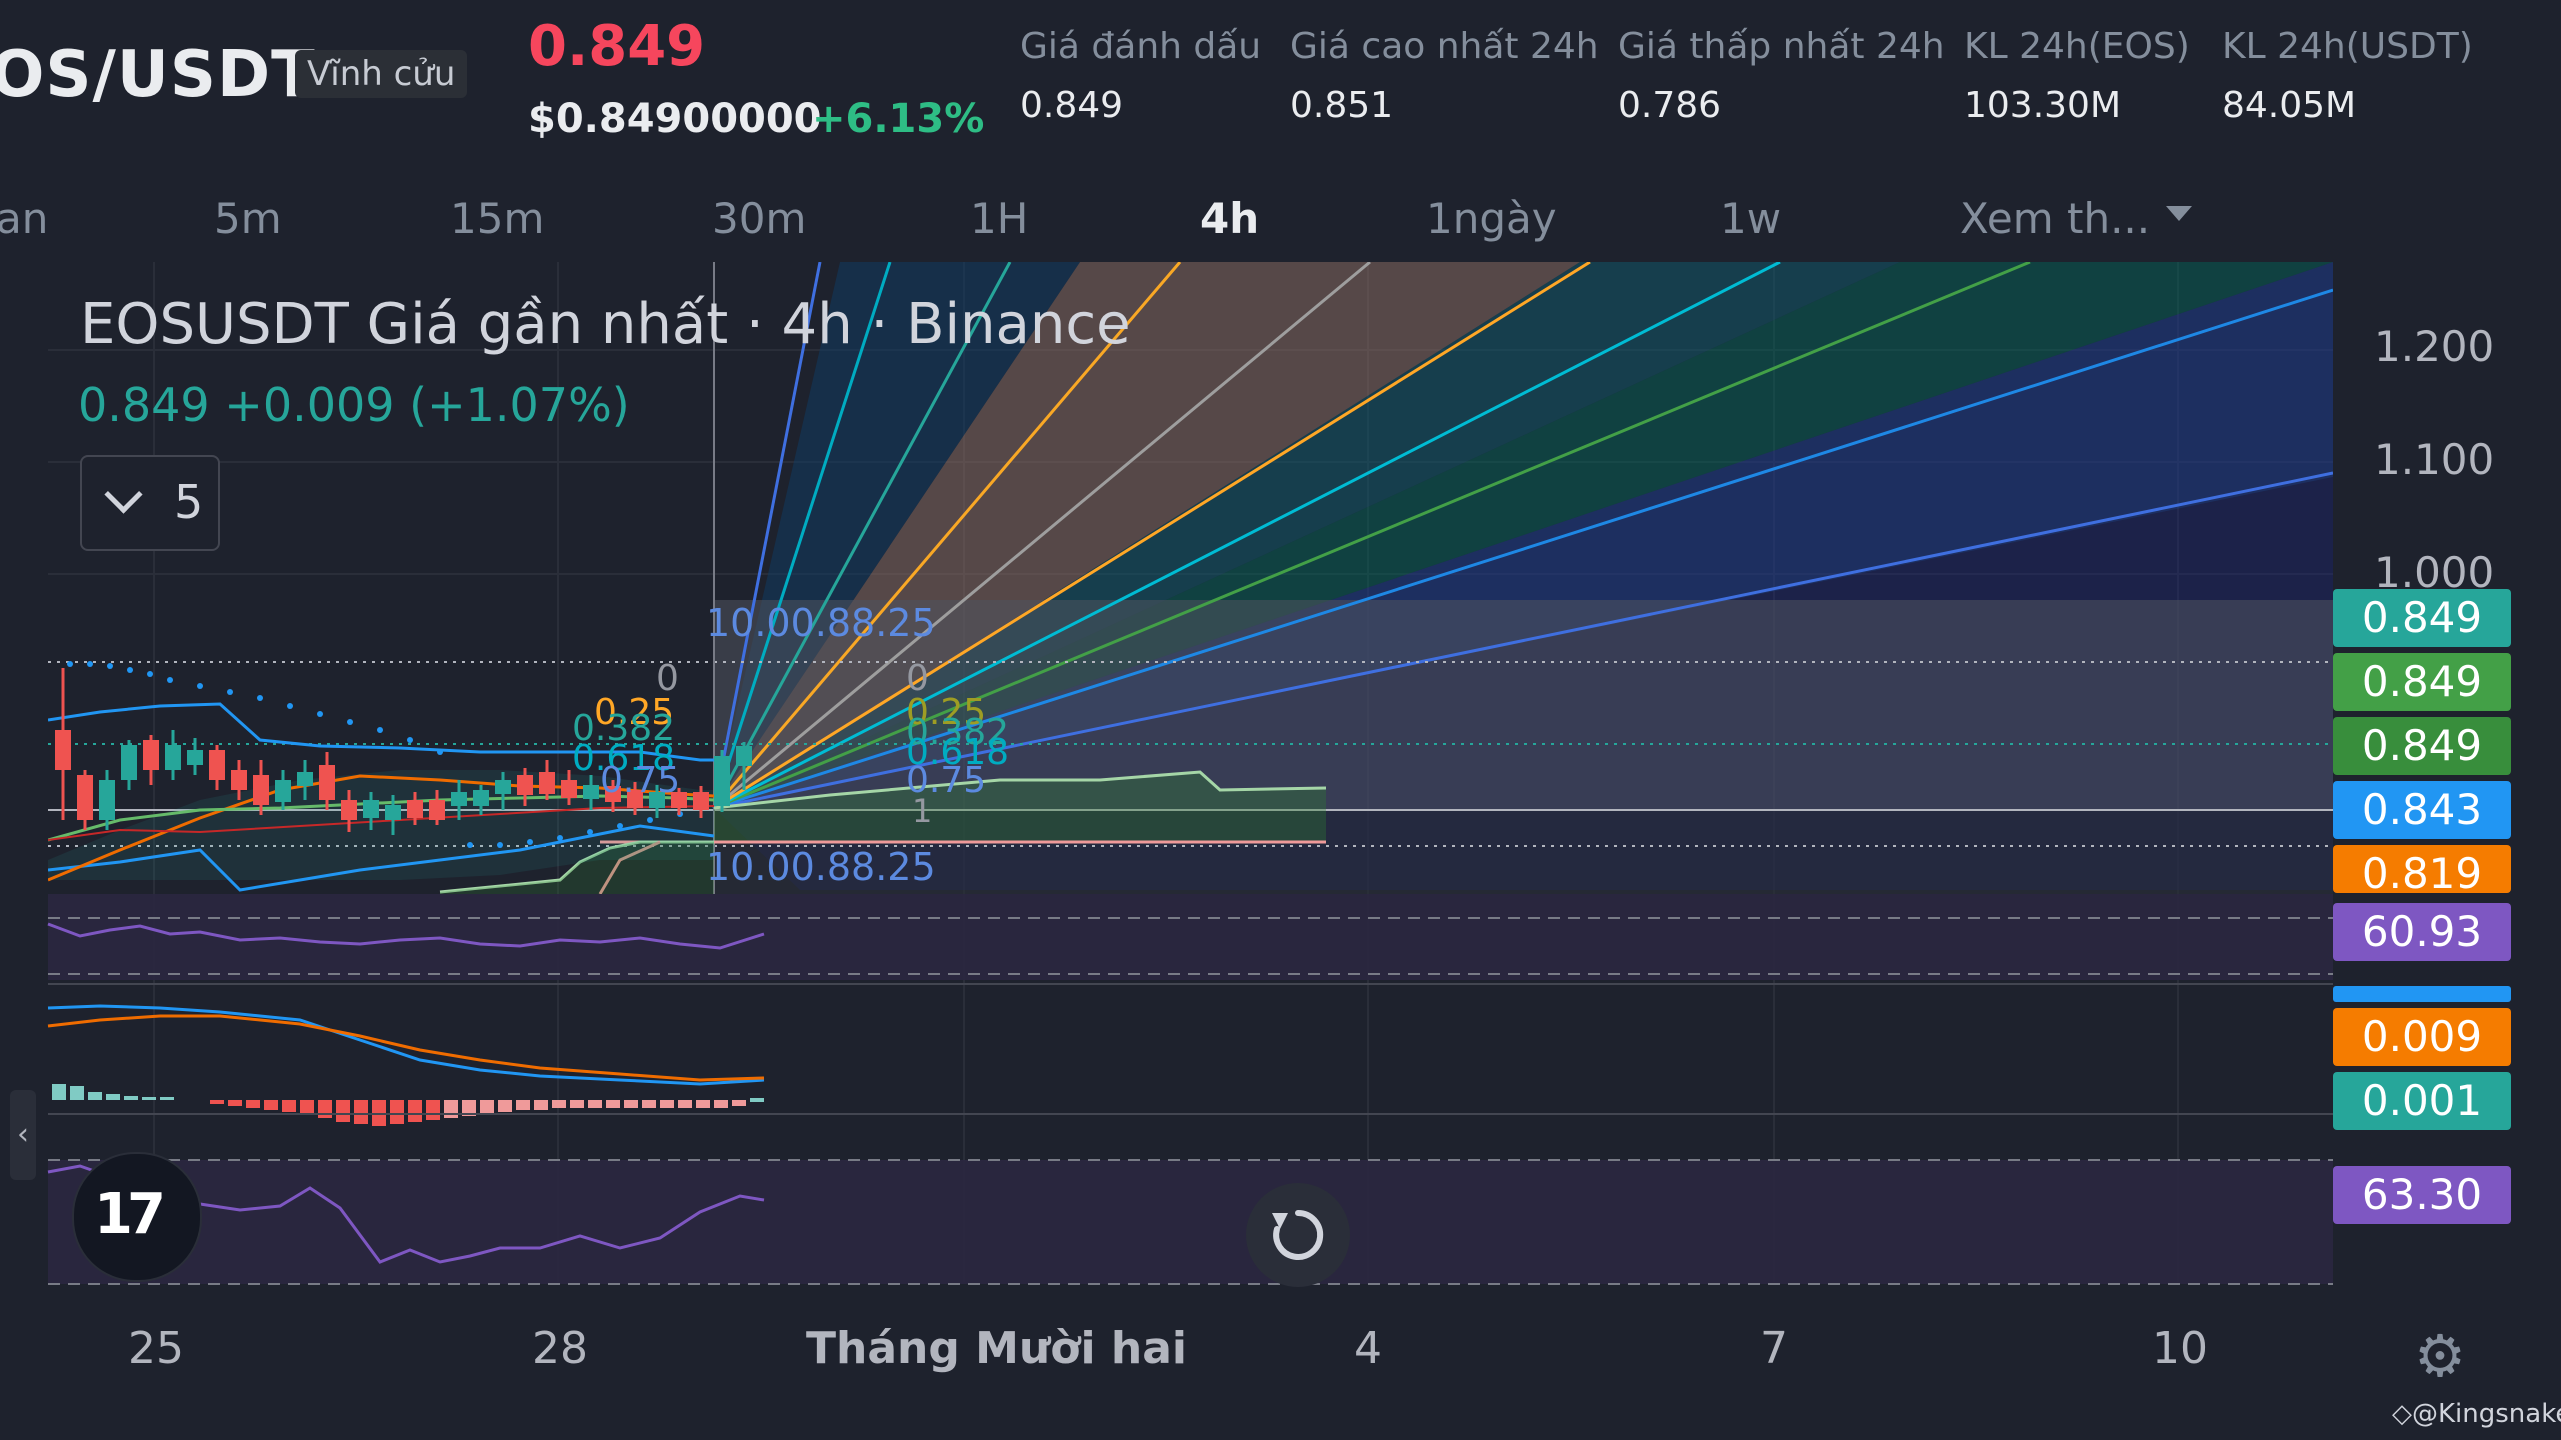 This screenshot has height=1440, width=2561. I want to click on price-axis-tick: 1.000, so click(2434, 572).